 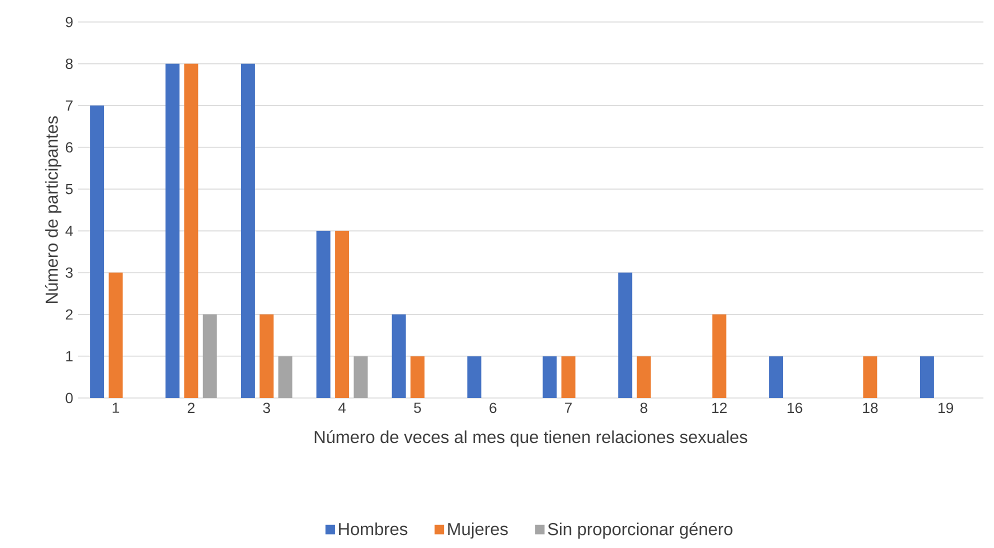 What do you see at coordinates (116, 407) in the screenshot?
I see `x-tick-label: 1` at bounding box center [116, 407].